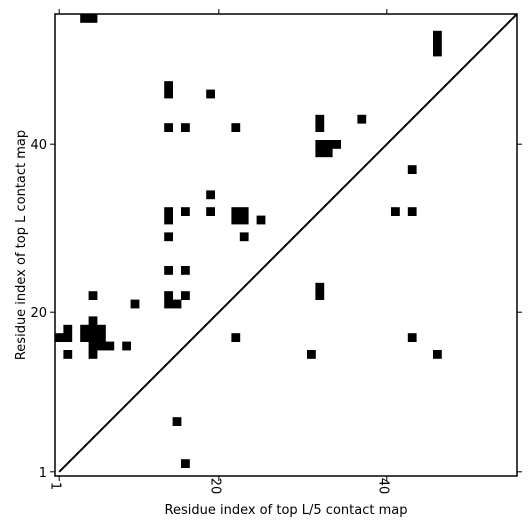 This screenshot has width=531, height=531. What do you see at coordinates (38, 313) in the screenshot?
I see `y-tick-label: 20` at bounding box center [38, 313].